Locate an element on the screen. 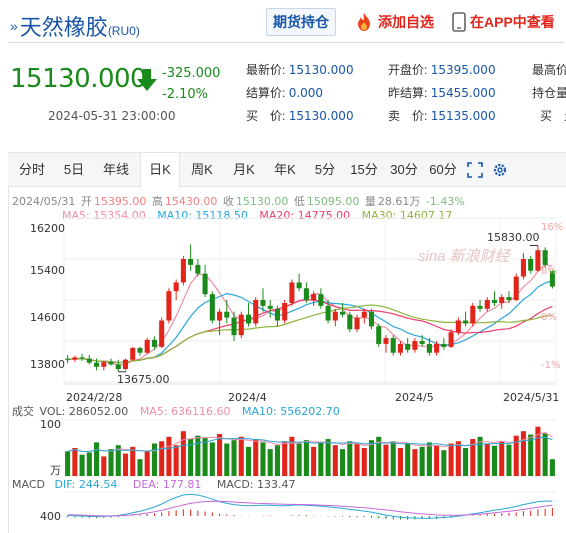  flame-icon is located at coordinates (364, 22).